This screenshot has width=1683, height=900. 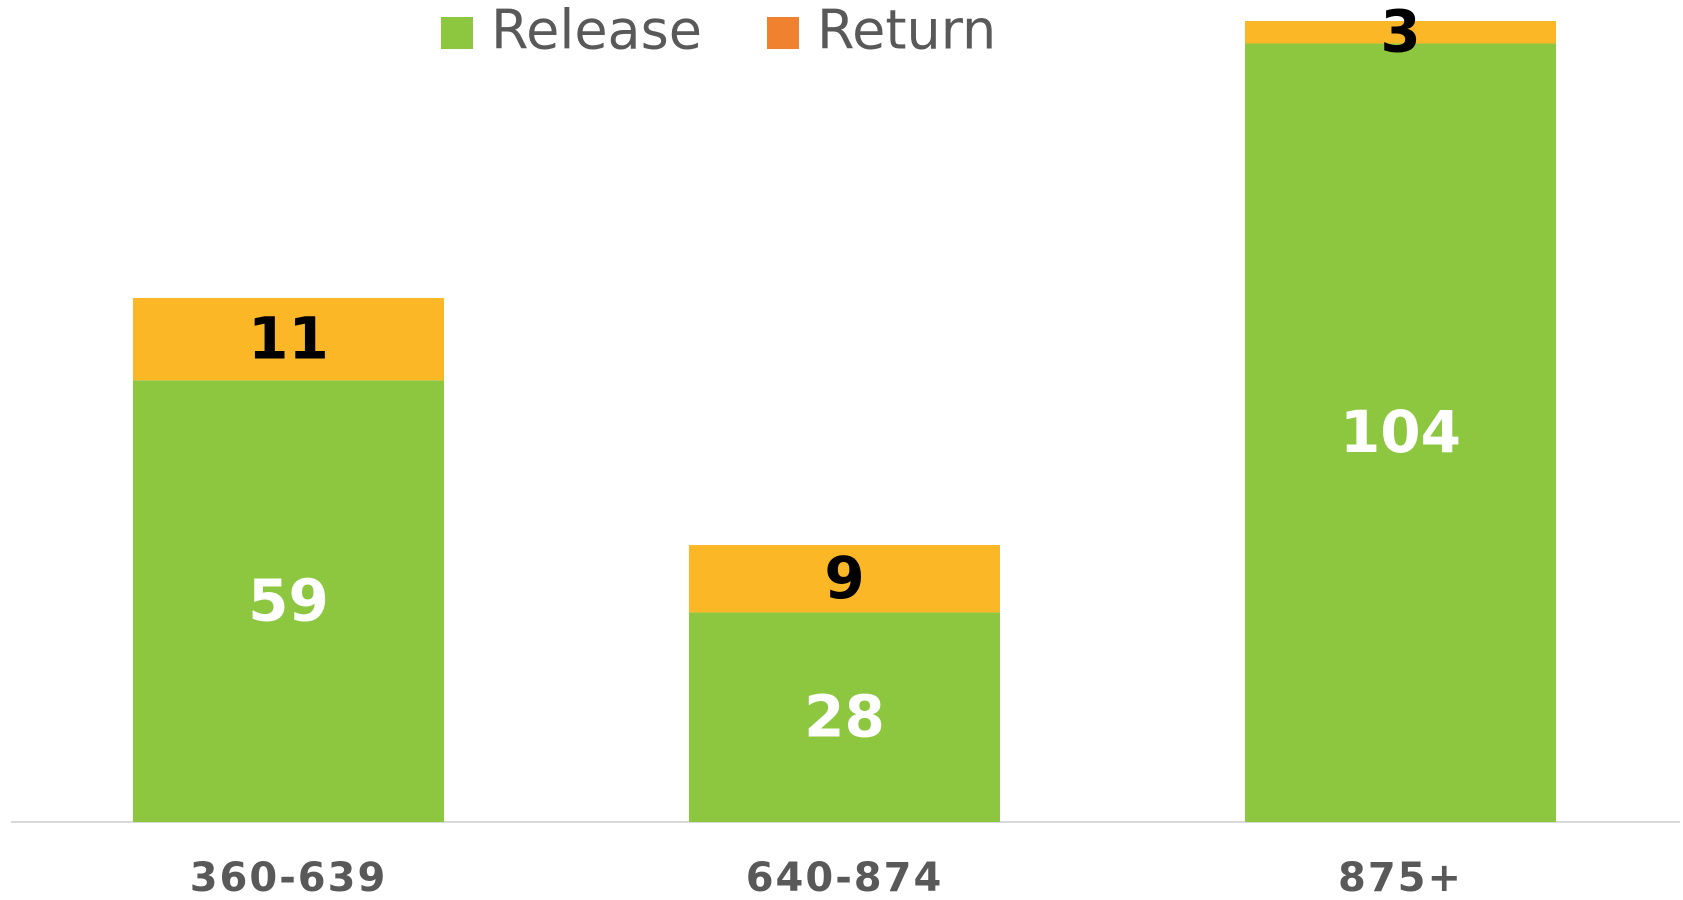 I want to click on x-tick-label: 875+, so click(x=1400, y=877).